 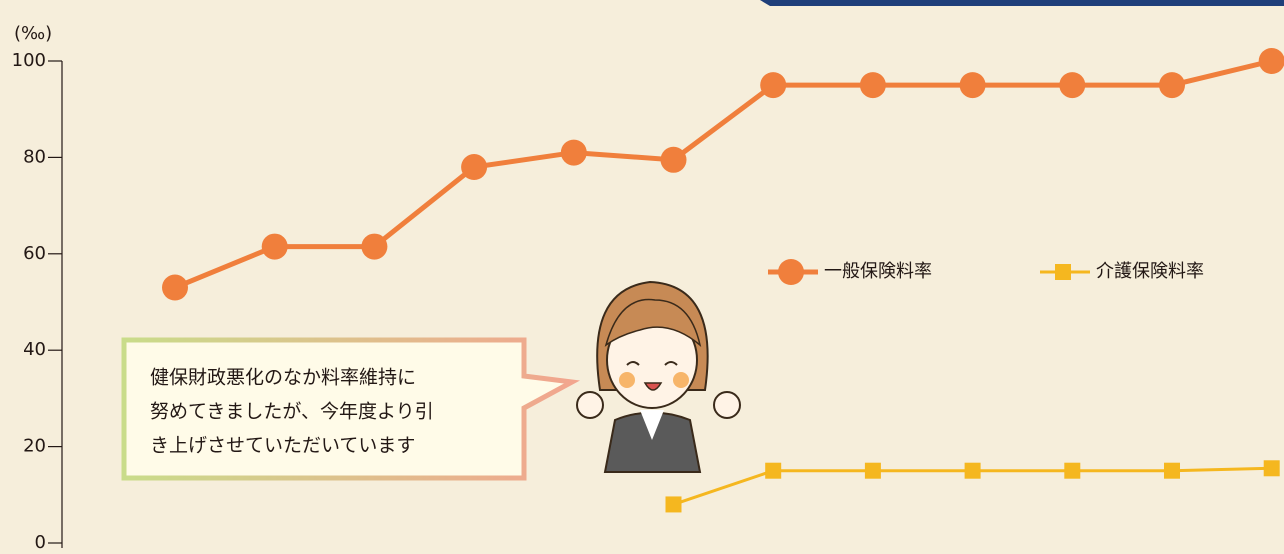 I want to click on character, so click(x=658, y=376).